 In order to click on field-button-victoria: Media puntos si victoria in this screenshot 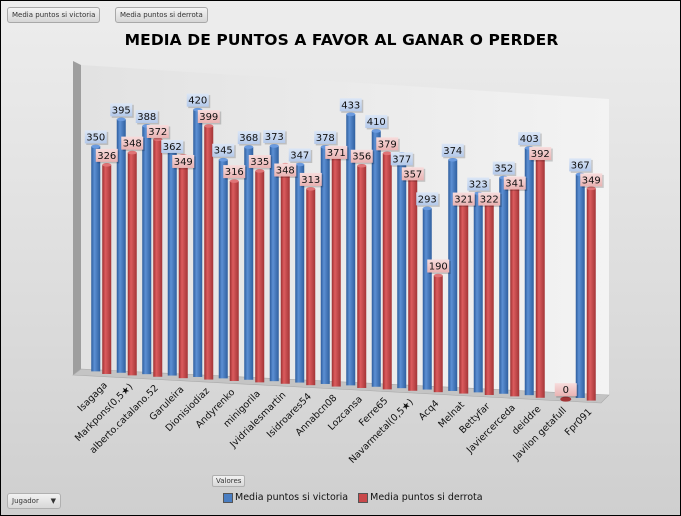, I will do `click(54, 15)`.